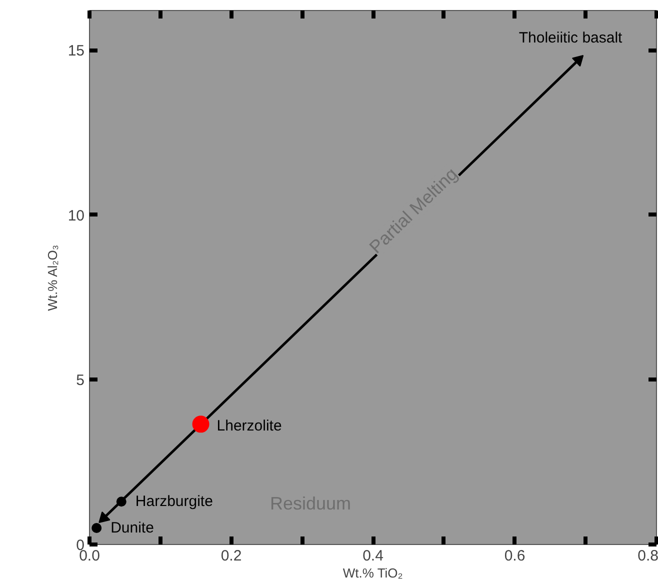 This screenshot has height=588, width=658. I want to click on y-tick-label: 10, so click(76, 215).